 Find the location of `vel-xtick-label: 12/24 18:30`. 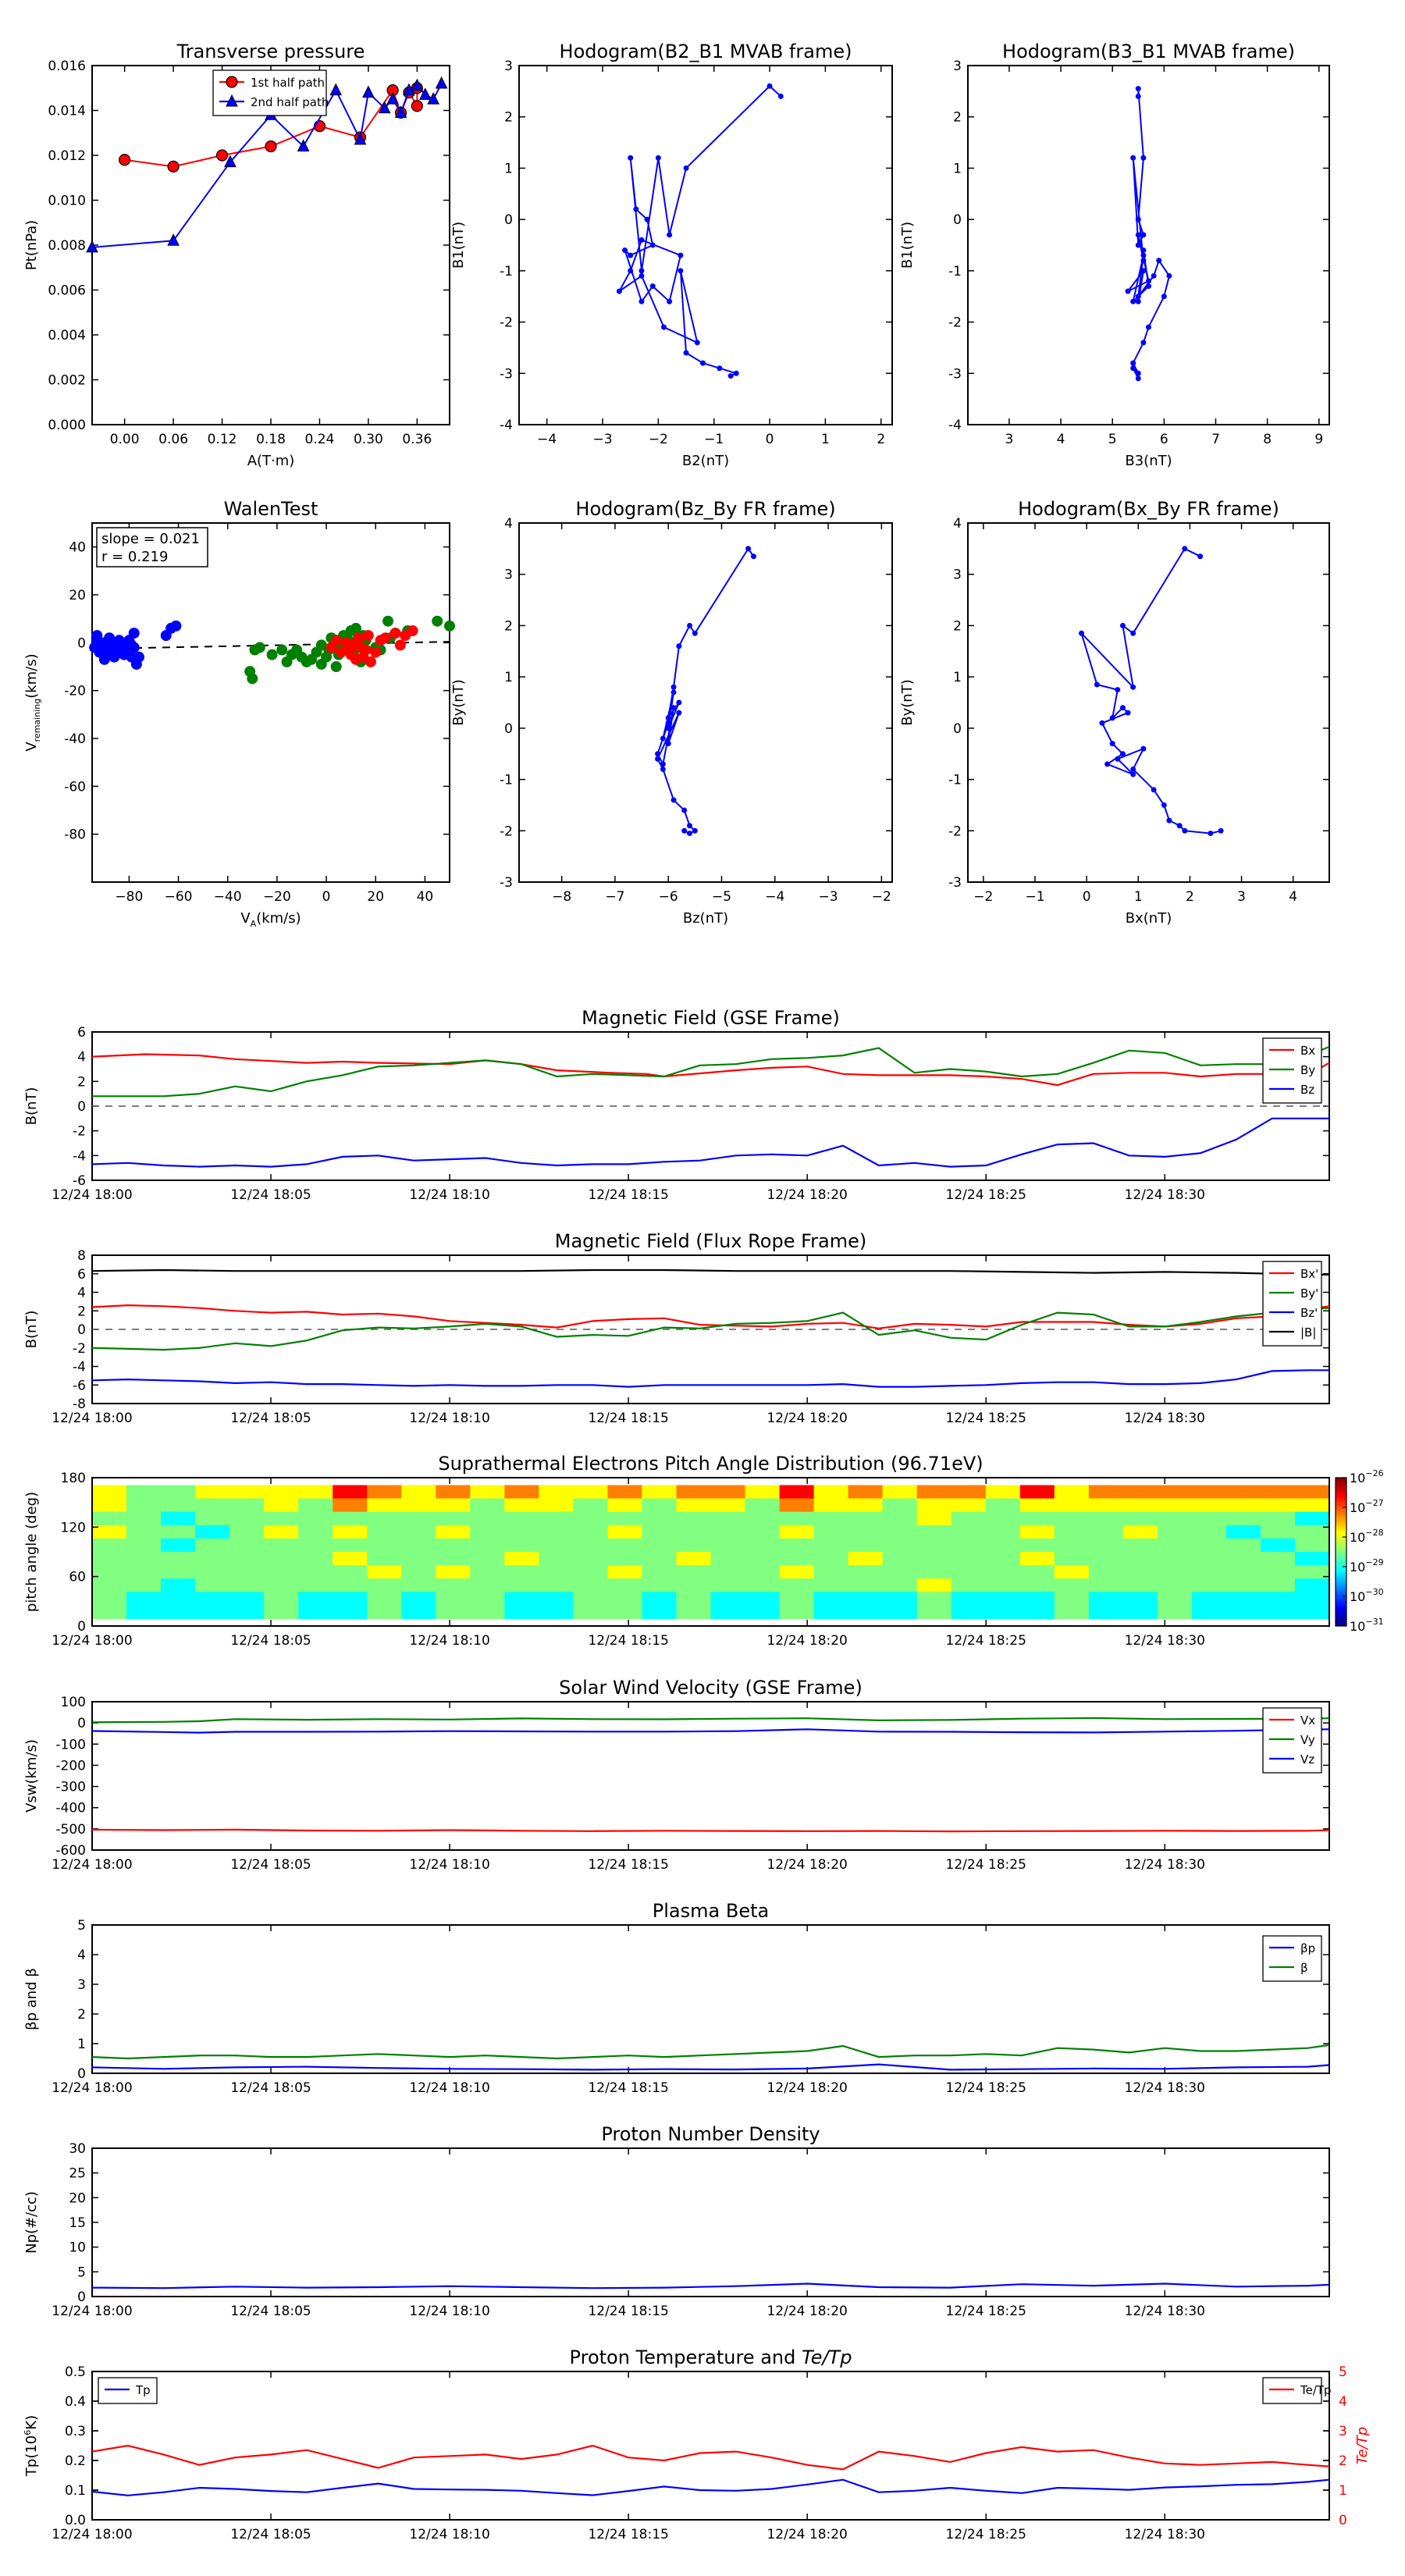

vel-xtick-label: 12/24 18:30 is located at coordinates (1165, 1865).